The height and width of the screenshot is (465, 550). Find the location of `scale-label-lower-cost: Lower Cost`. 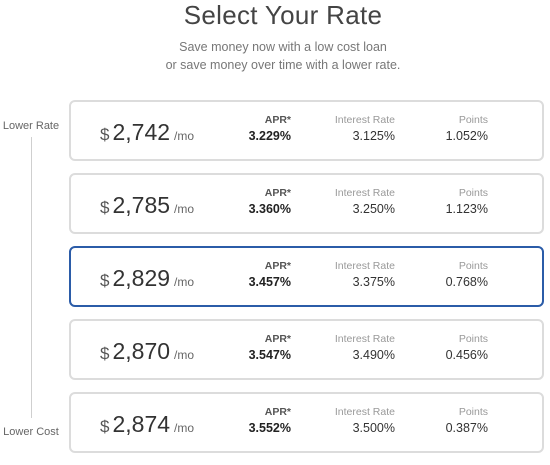

scale-label-lower-cost: Lower Cost is located at coordinates (31, 432).